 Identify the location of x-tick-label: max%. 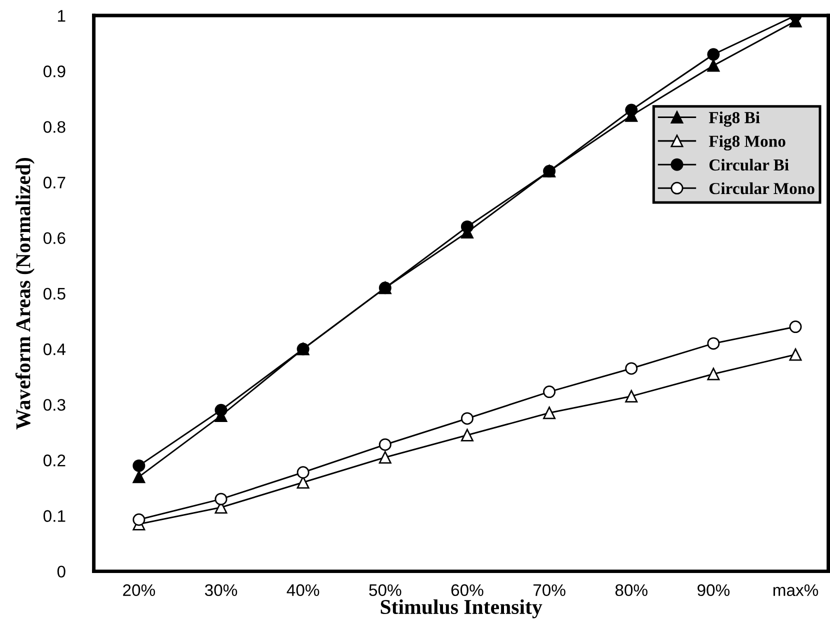
(795, 590).